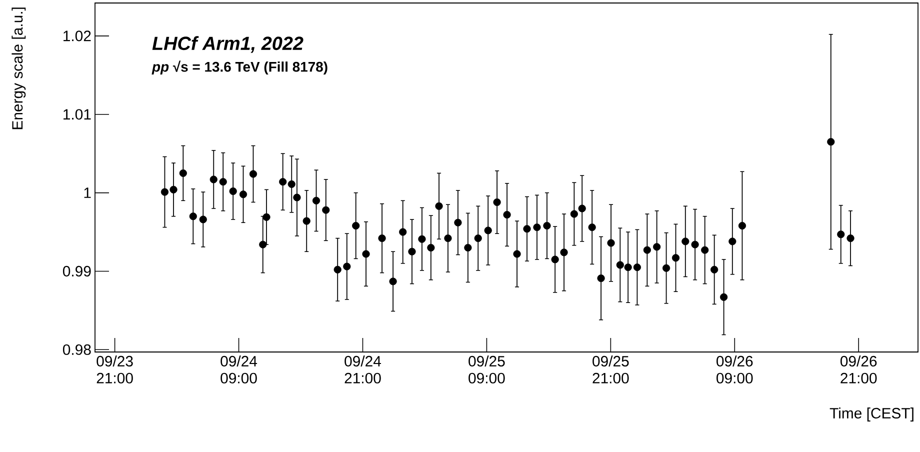 Image resolution: width=920 pixels, height=452 pixels. What do you see at coordinates (734, 370) in the screenshot?
I see `x-tick-label: 09/26 09:00` at bounding box center [734, 370].